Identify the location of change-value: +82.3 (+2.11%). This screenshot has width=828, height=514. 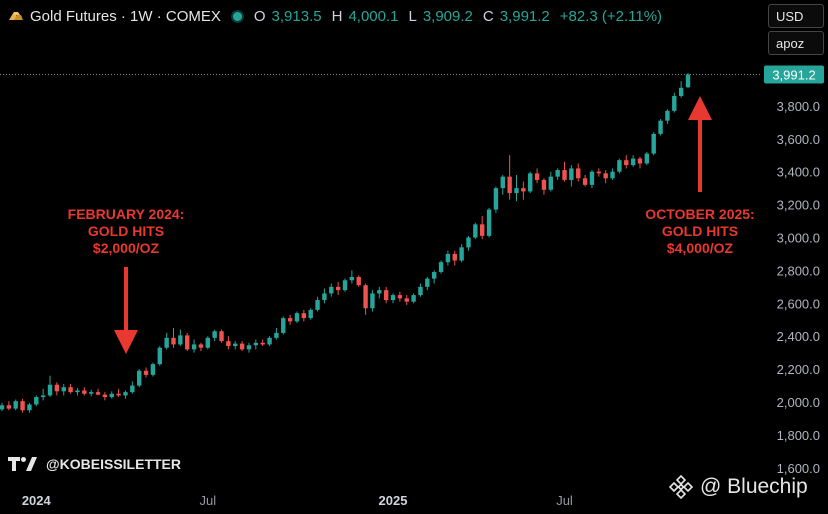
(611, 16).